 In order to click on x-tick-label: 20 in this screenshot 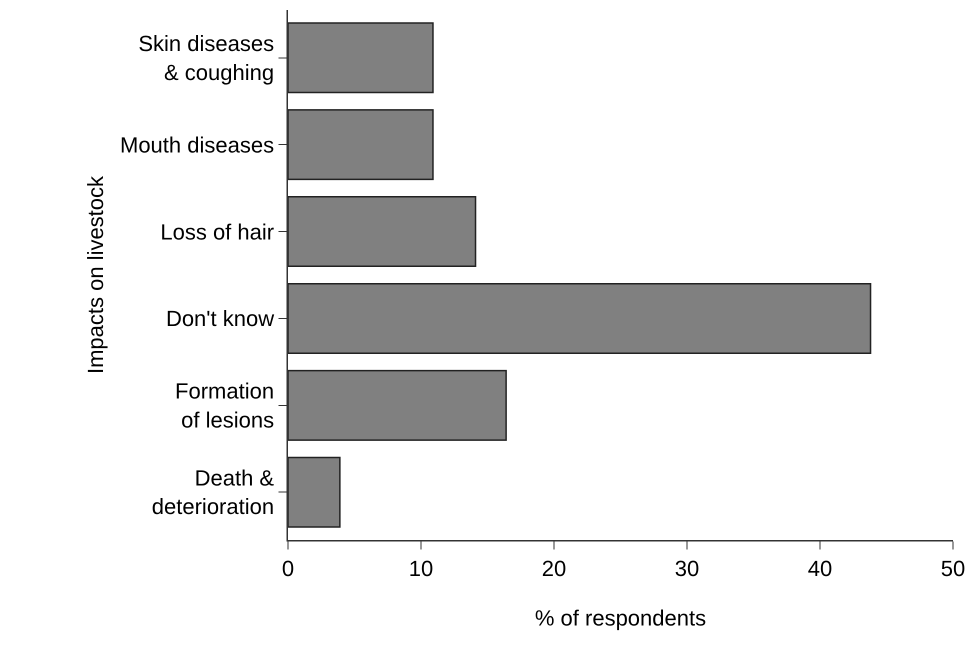, I will do `click(554, 568)`.